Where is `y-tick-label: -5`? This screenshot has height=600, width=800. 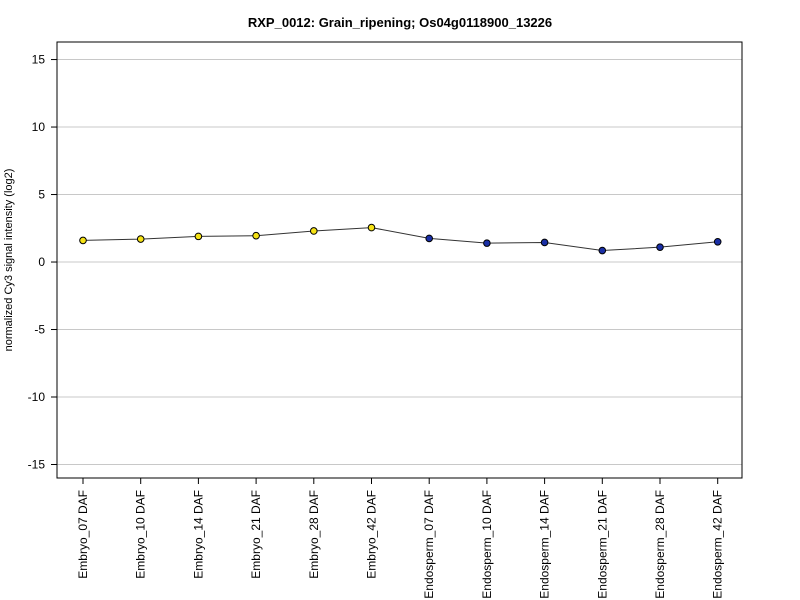
y-tick-label: -5 is located at coordinates (39, 330).